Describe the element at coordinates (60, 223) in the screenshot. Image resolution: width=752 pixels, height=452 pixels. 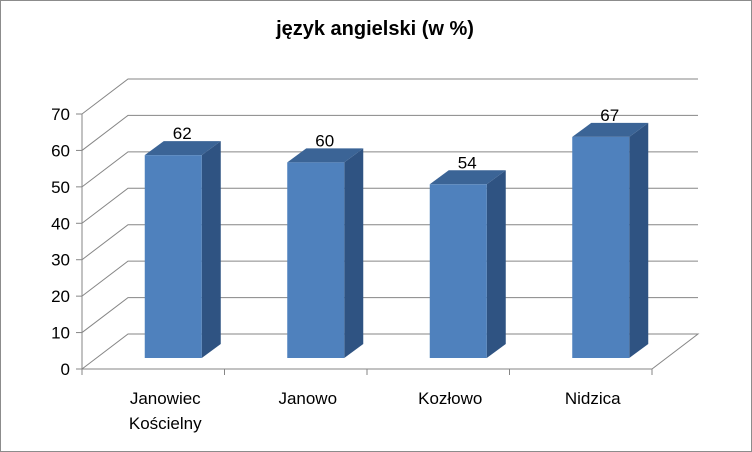
I see `y-tick-label: 40` at that location.